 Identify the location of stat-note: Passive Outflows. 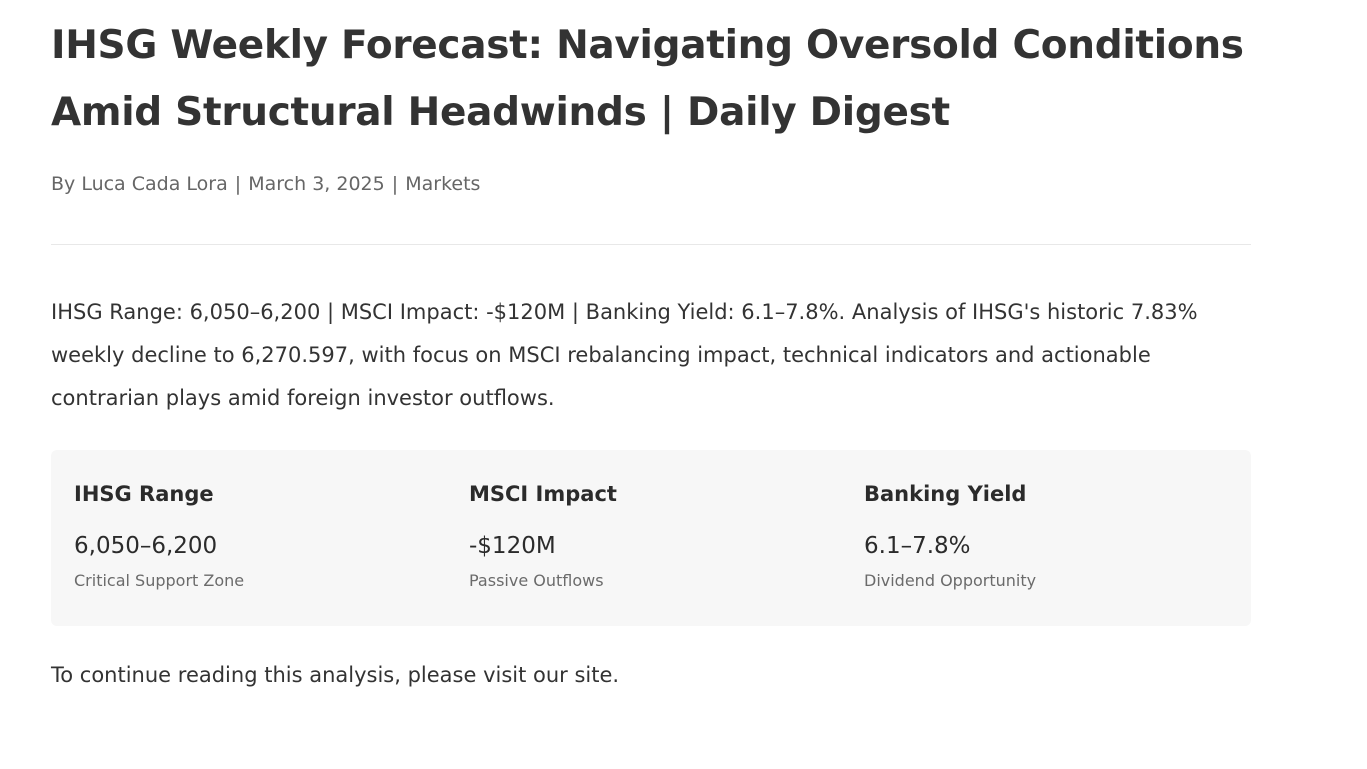
(536, 580).